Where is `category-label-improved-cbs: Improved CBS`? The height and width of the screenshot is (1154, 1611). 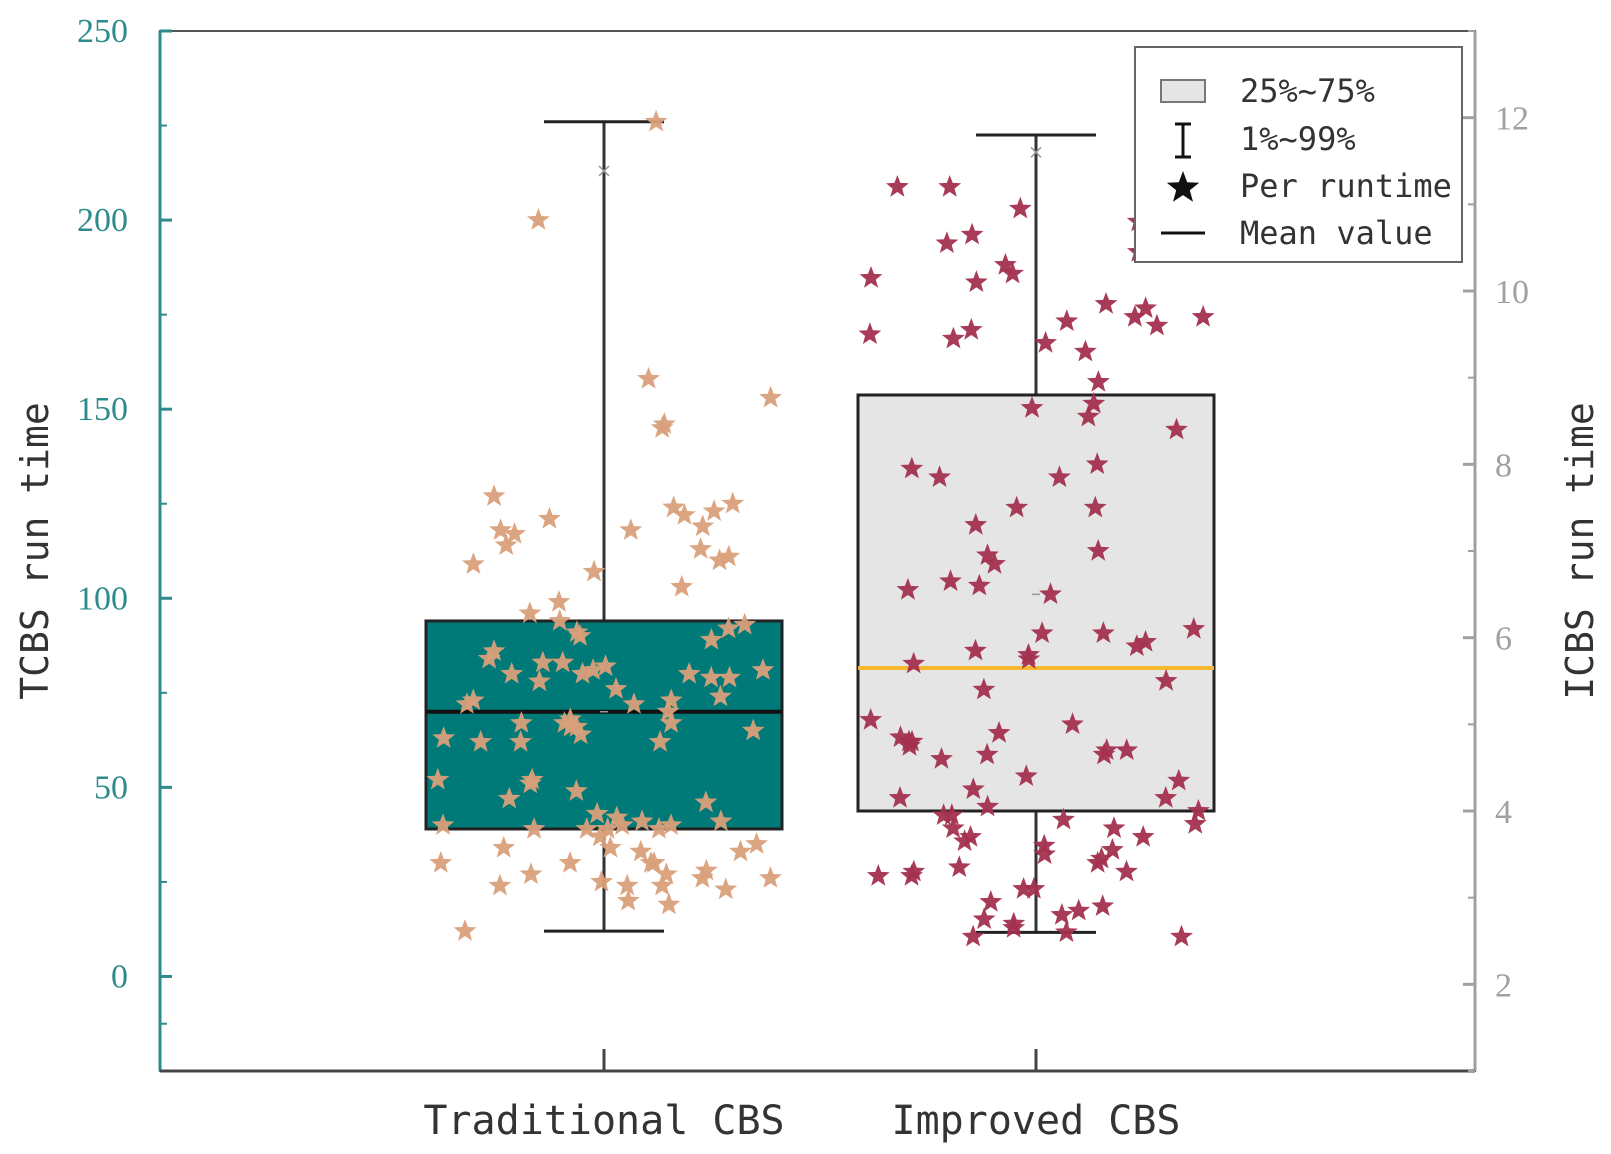 category-label-improved-cbs: Improved CBS is located at coordinates (1036, 1121).